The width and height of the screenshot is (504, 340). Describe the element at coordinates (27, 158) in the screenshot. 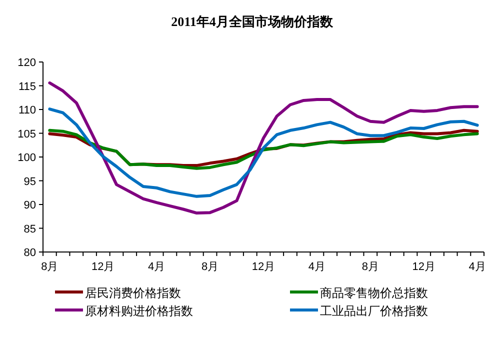

I see `ytick: 100` at that location.